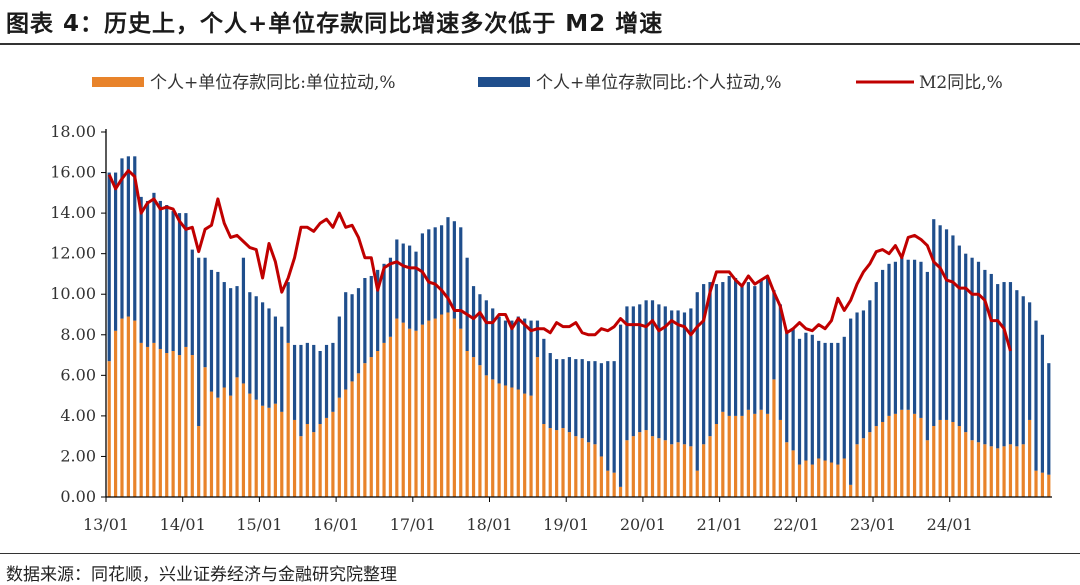  Describe the element at coordinates (78, 496) in the screenshot. I see `y-tick-label: 0.00` at that location.